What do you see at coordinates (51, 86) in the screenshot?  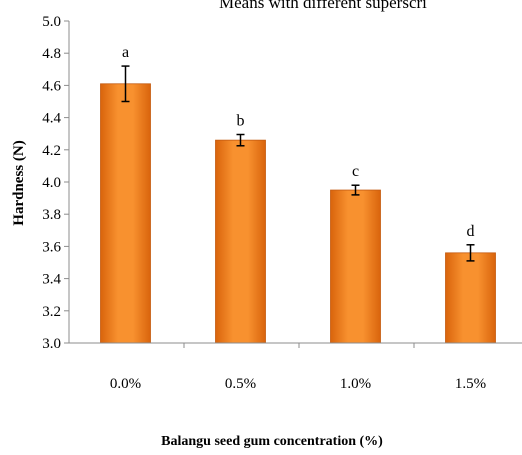 I see `y-tick-label: 4.6` at bounding box center [51, 86].